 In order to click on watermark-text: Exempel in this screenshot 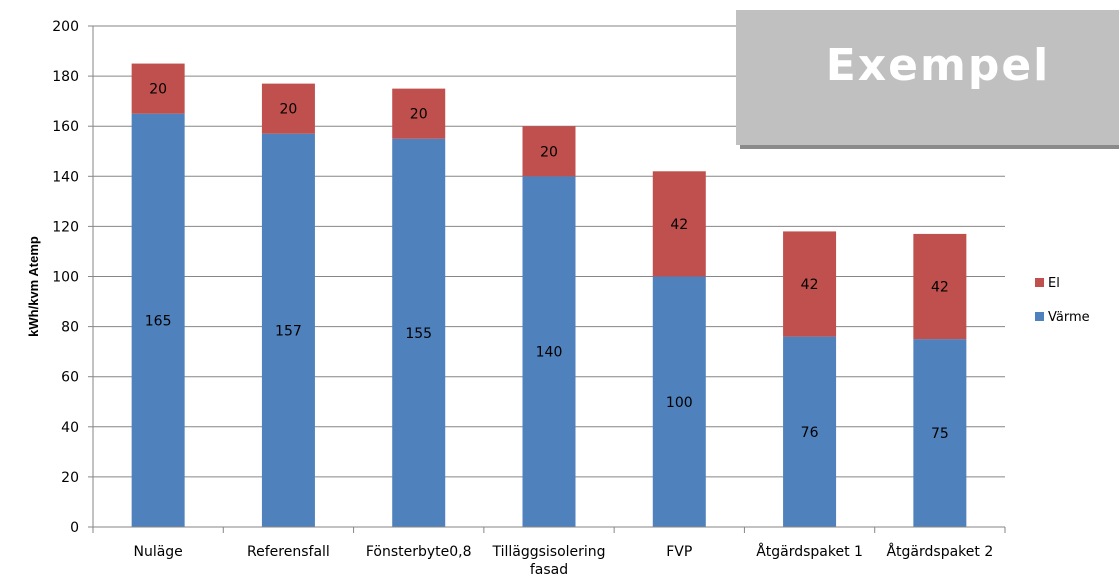, I will do `click(938, 65)`.